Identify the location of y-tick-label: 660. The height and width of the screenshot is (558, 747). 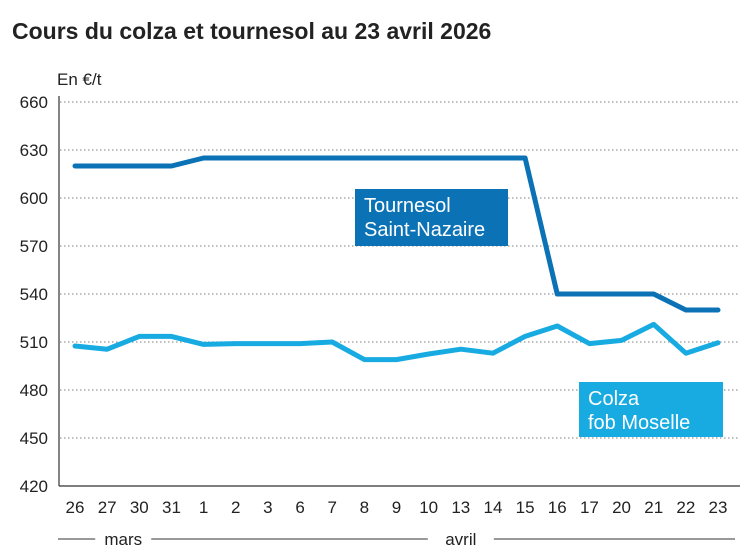
(34, 102).